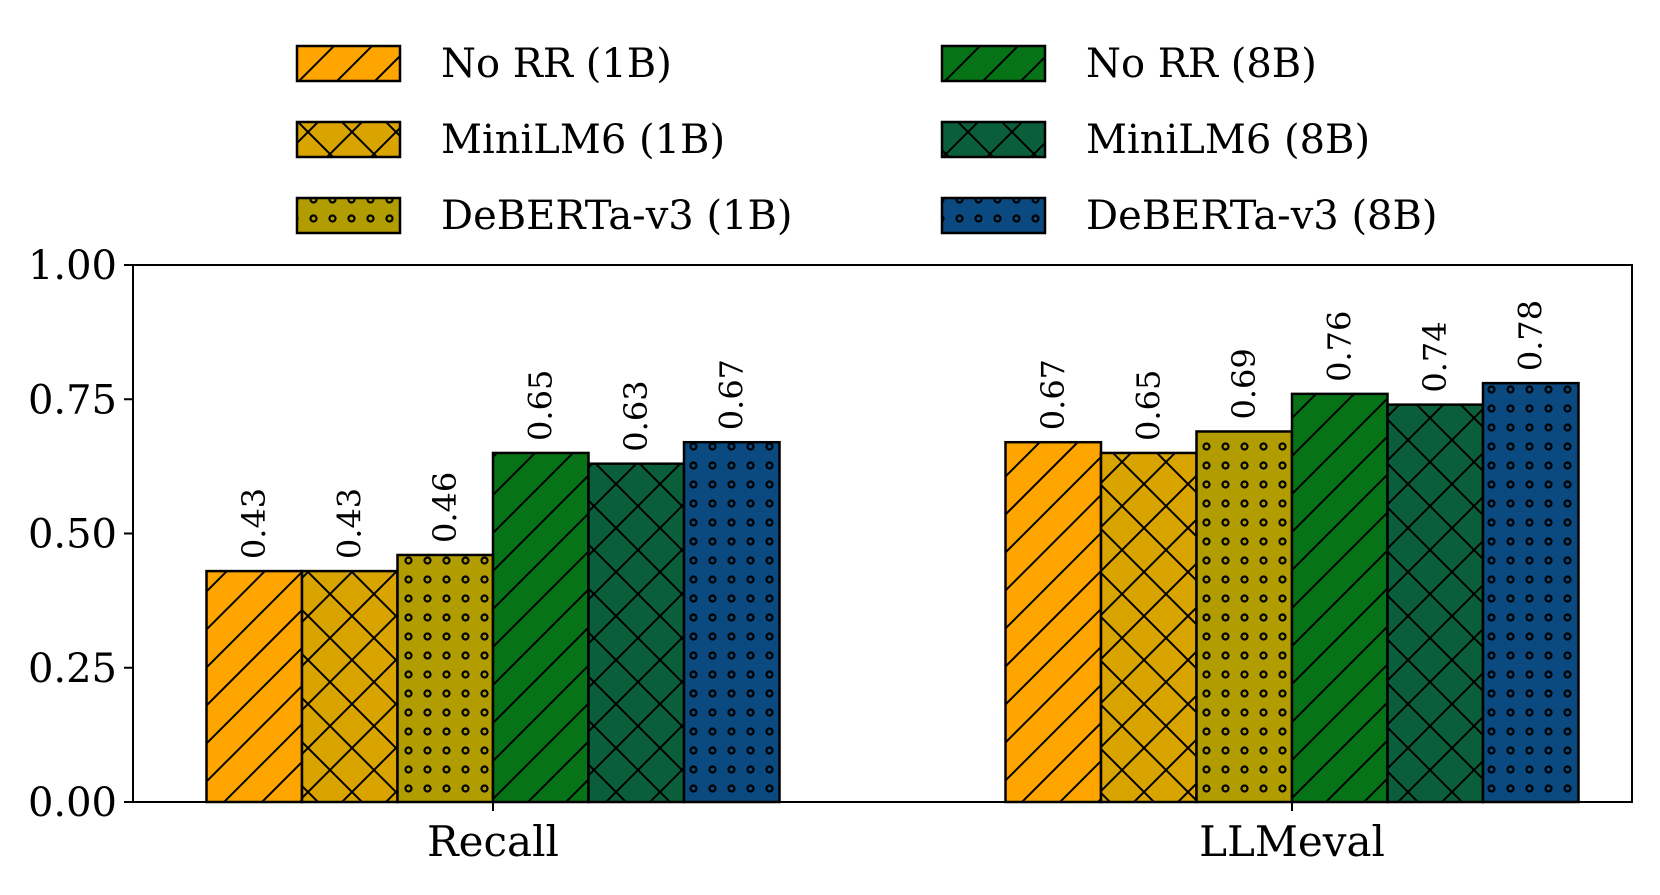 The image size is (1660, 895). What do you see at coordinates (541, 405) in the screenshot?
I see `value-label-recall-3: 0.65` at bounding box center [541, 405].